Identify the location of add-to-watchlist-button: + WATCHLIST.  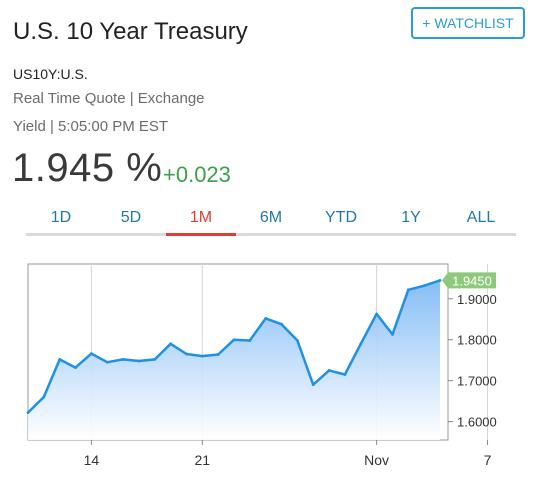
(468, 23).